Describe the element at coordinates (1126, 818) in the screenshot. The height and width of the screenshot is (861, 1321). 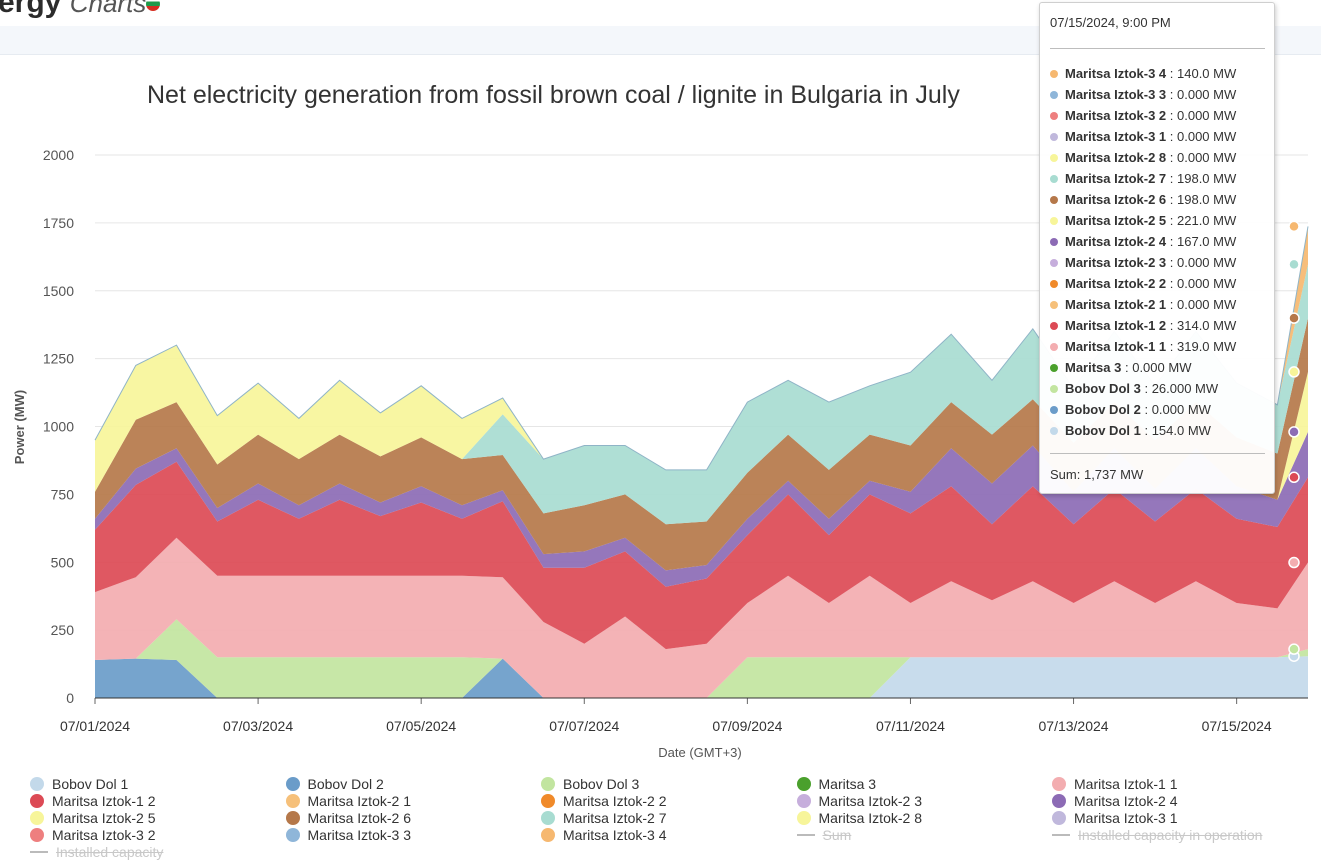
I see `legend-label: Maritsa Iztok-3 1` at that location.